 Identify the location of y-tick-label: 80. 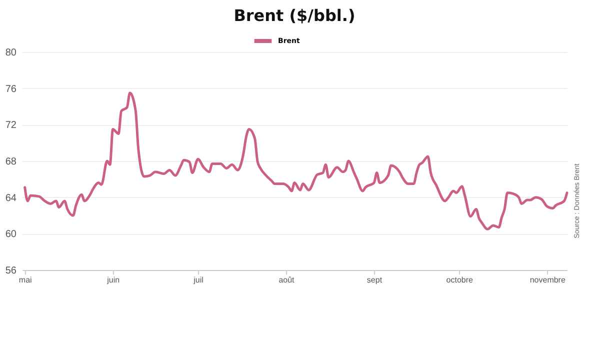
(11, 53).